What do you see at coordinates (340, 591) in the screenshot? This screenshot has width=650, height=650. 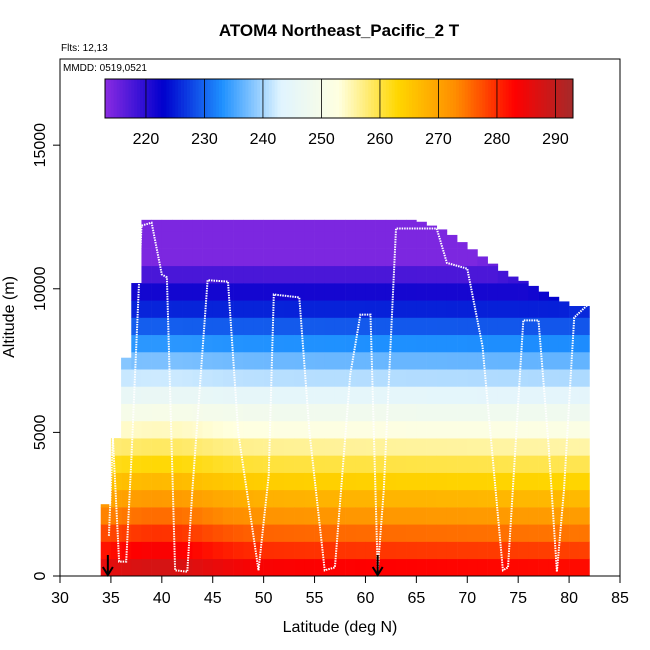 I see `x-axis: 30 35 40 45 50 55 60 65 70 75 80 85` at bounding box center [340, 591].